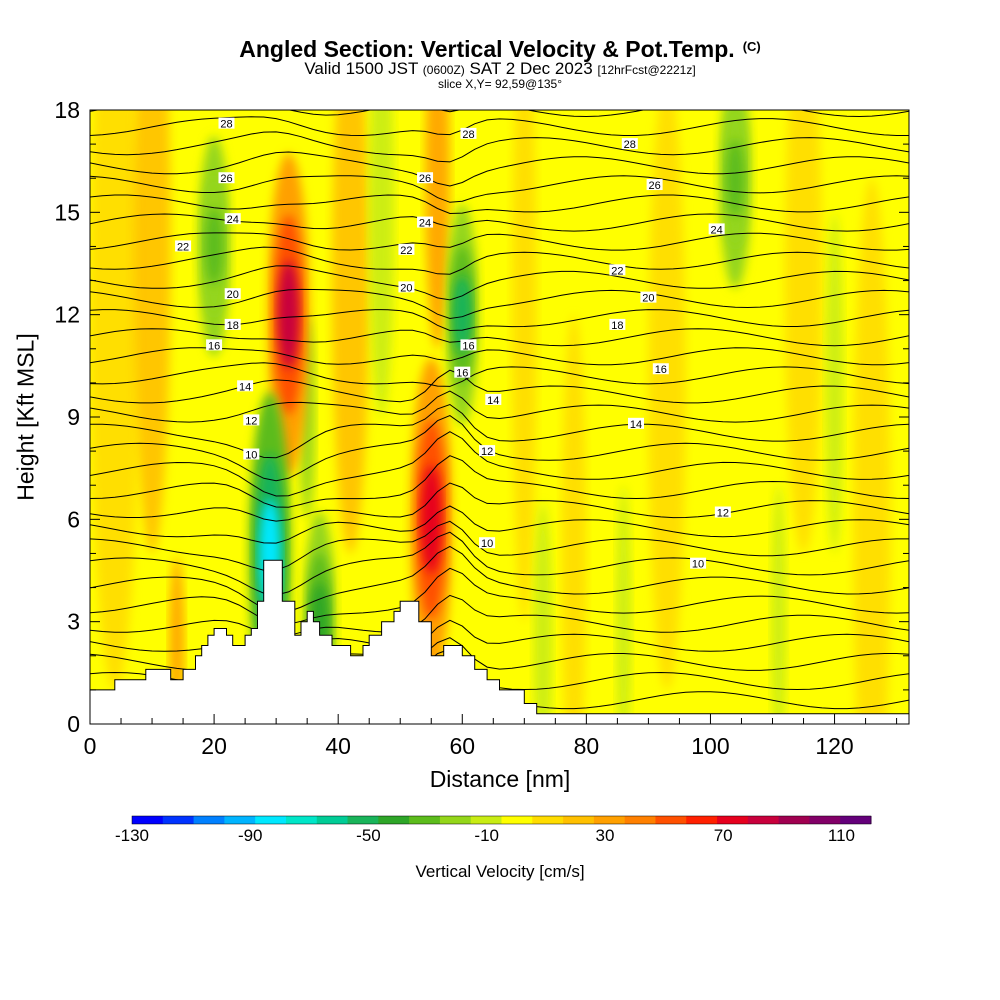 Image resolution: width=1000 pixels, height=1000 pixels. Describe the element at coordinates (73, 724) in the screenshot. I see `y-tick-label: 0` at that location.